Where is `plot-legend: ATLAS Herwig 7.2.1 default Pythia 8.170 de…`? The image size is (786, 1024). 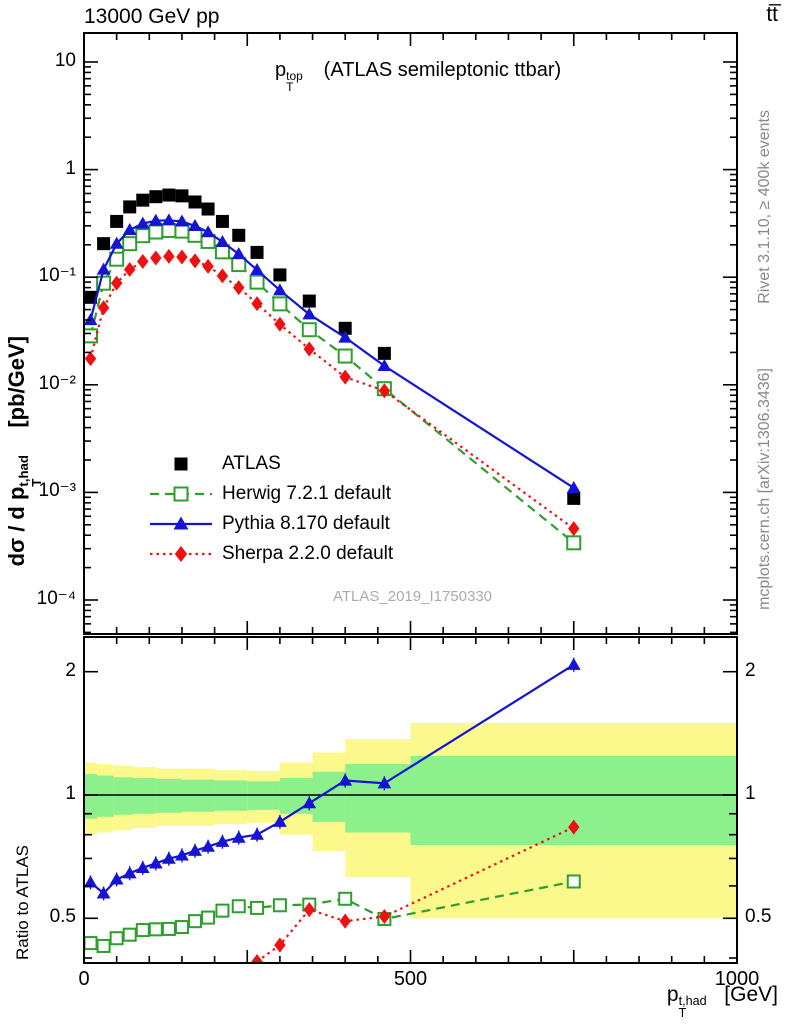 plot-legend: ATLAS Herwig 7.2.1 default Pythia 8.170 de… is located at coordinates (270, 509).